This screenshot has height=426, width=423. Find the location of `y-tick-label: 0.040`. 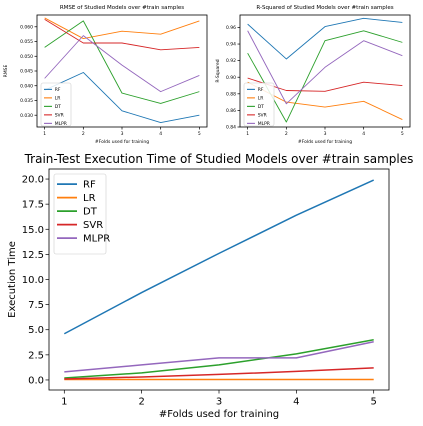

y-tick-label: 0.040 is located at coordinates (26, 86).